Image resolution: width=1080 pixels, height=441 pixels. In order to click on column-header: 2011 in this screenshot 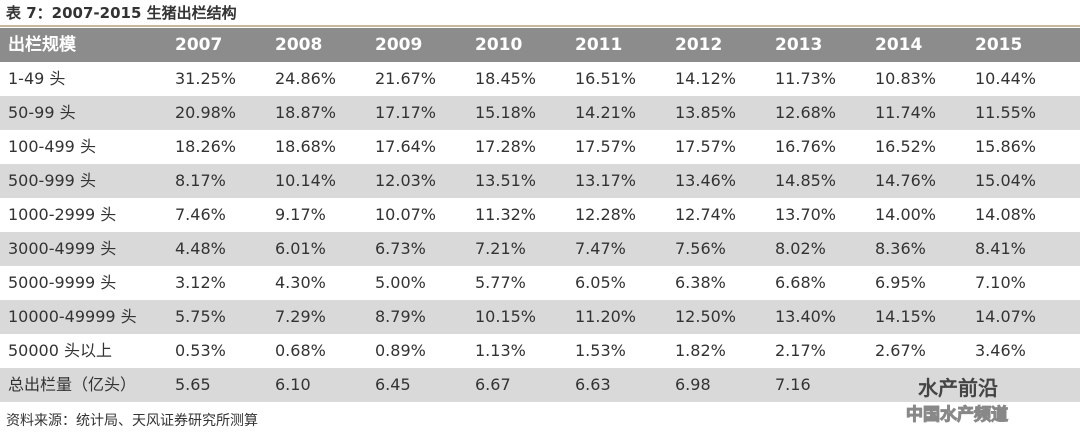, I will do `click(599, 45)`.